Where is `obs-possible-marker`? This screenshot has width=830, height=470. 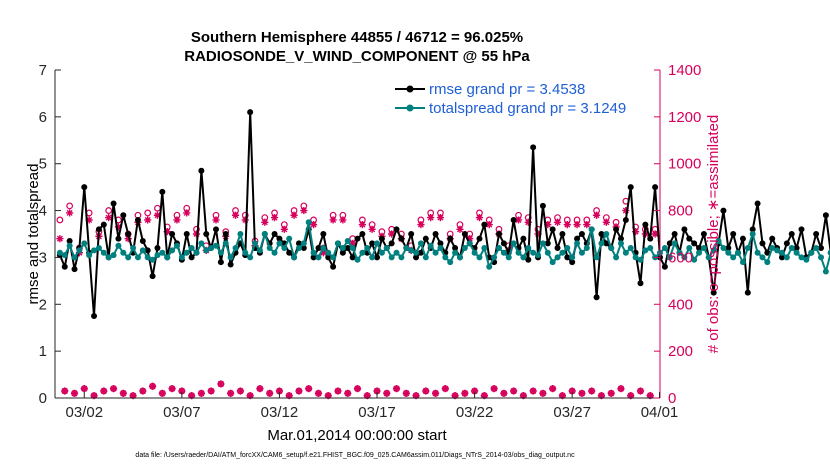
obs-possible-marker is located at coordinates (60, 220).